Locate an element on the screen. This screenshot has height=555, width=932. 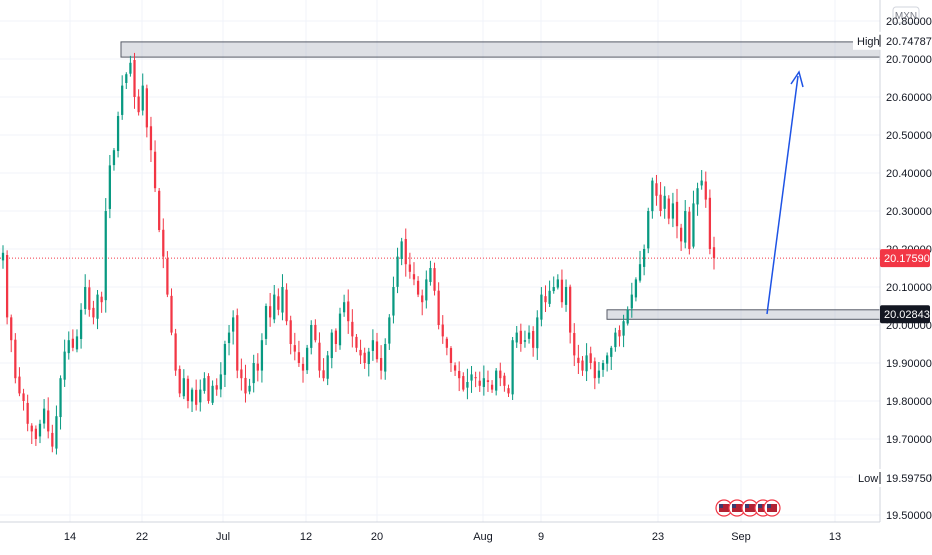
event-flag-icon is located at coordinates (772, 508).